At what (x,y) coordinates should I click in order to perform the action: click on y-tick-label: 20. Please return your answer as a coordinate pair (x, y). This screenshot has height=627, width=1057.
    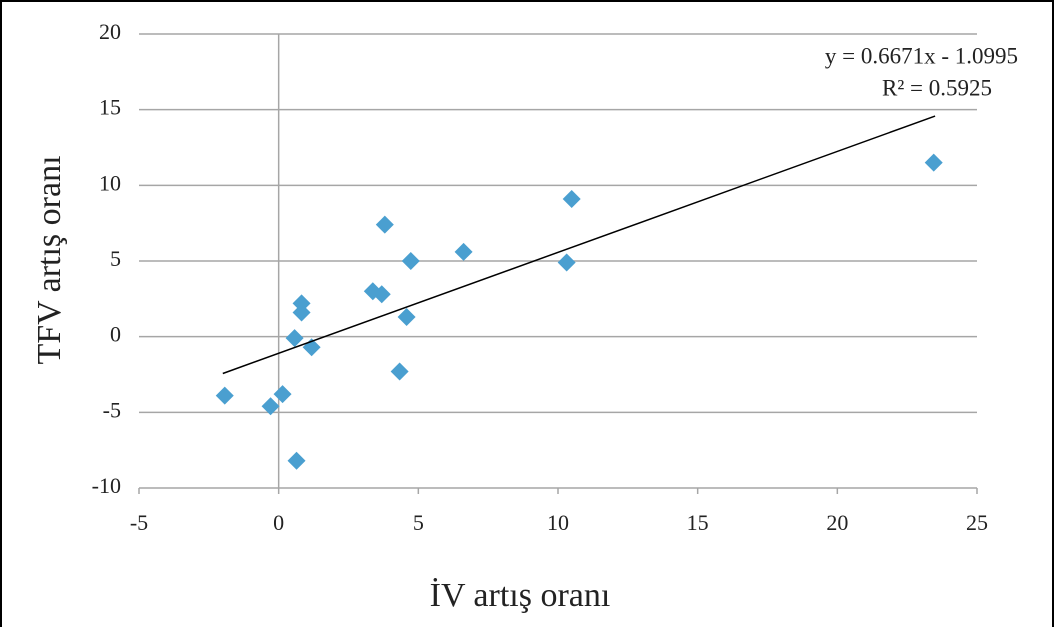
    Looking at the image, I should click on (110, 31).